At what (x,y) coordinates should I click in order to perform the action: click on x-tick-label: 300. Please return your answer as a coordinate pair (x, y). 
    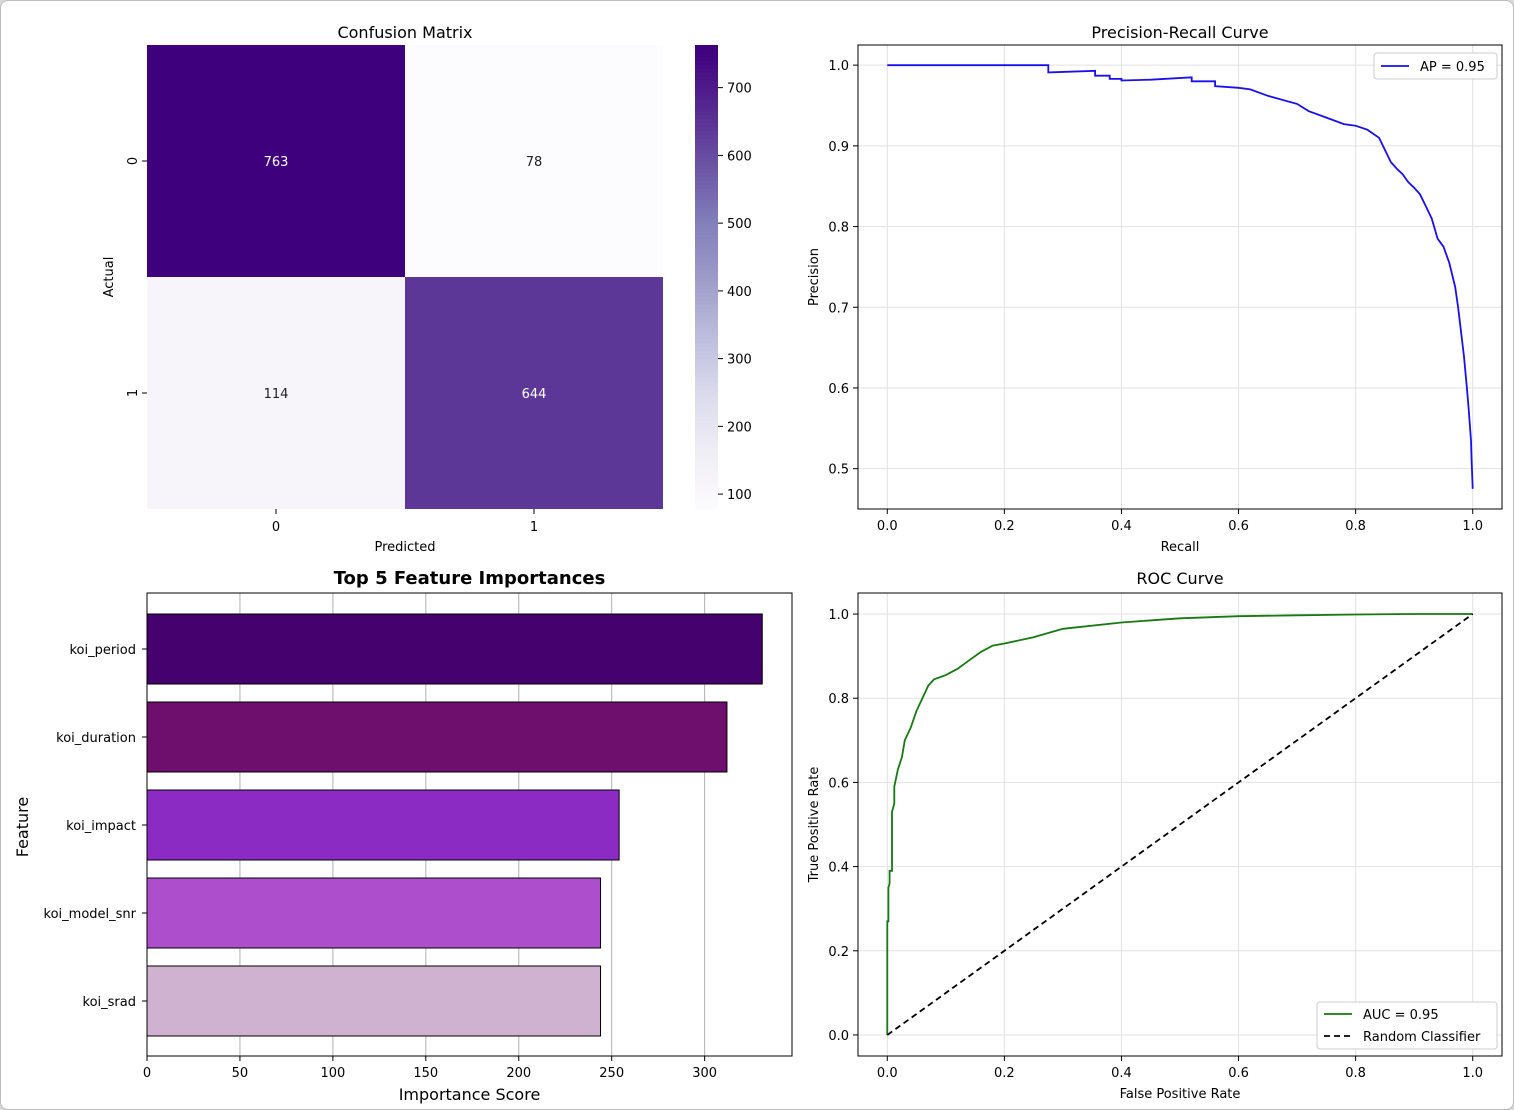
    Looking at the image, I should click on (704, 1073).